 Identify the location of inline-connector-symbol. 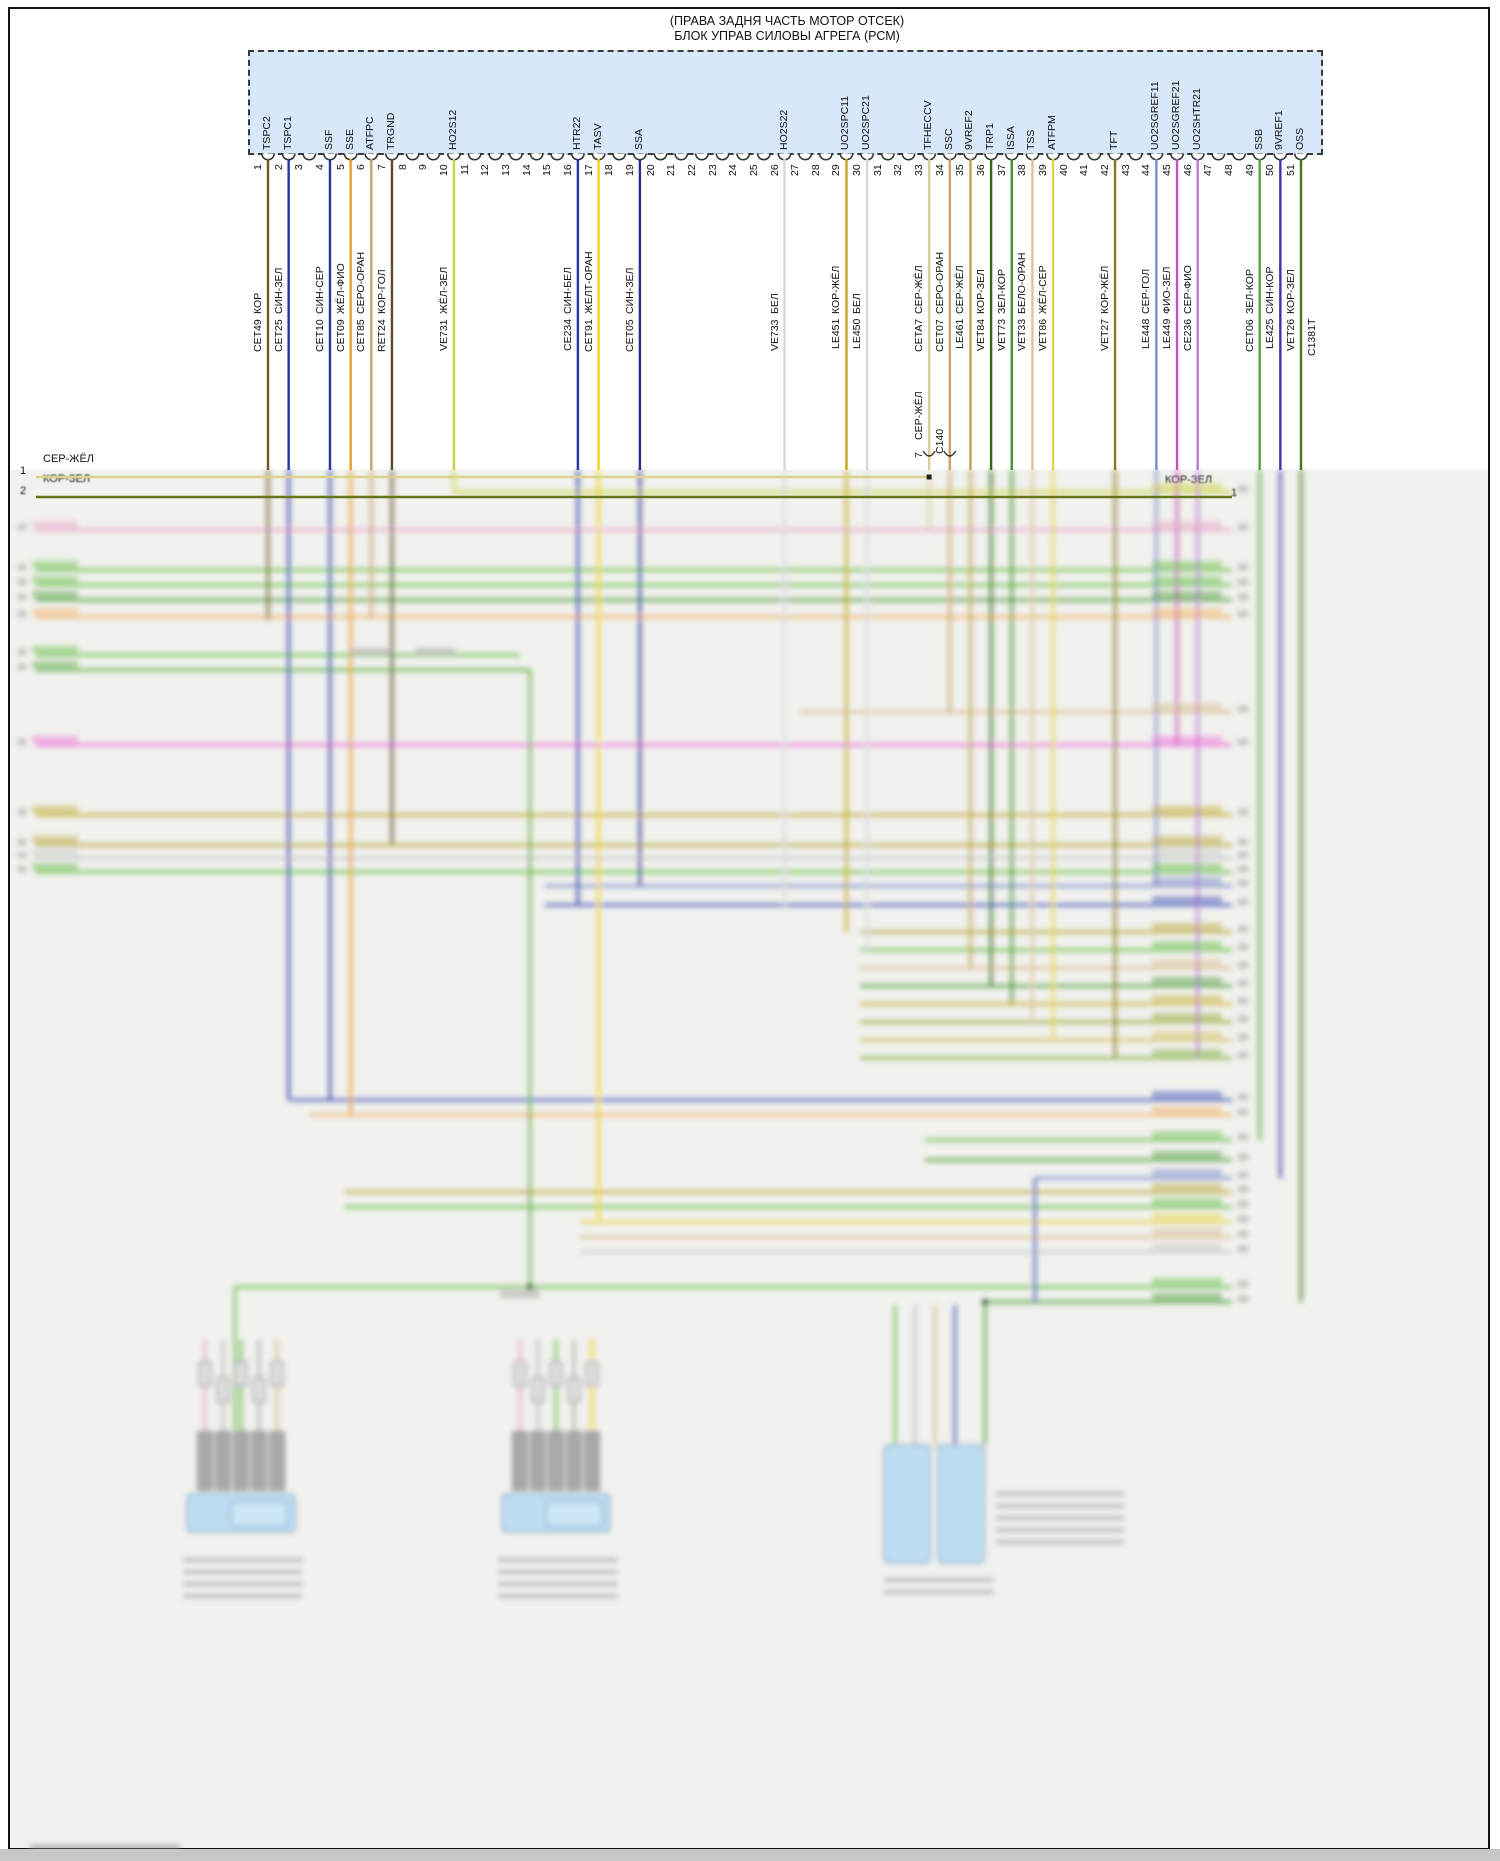
(950, 453).